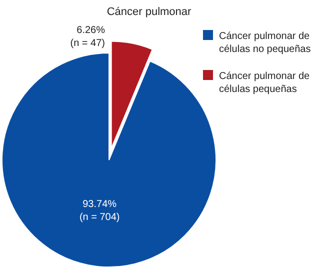 The width and height of the screenshot is (320, 268). What do you see at coordinates (99, 211) in the screenshot?
I see `data-label: 93.74% (n = 704)` at bounding box center [99, 211].